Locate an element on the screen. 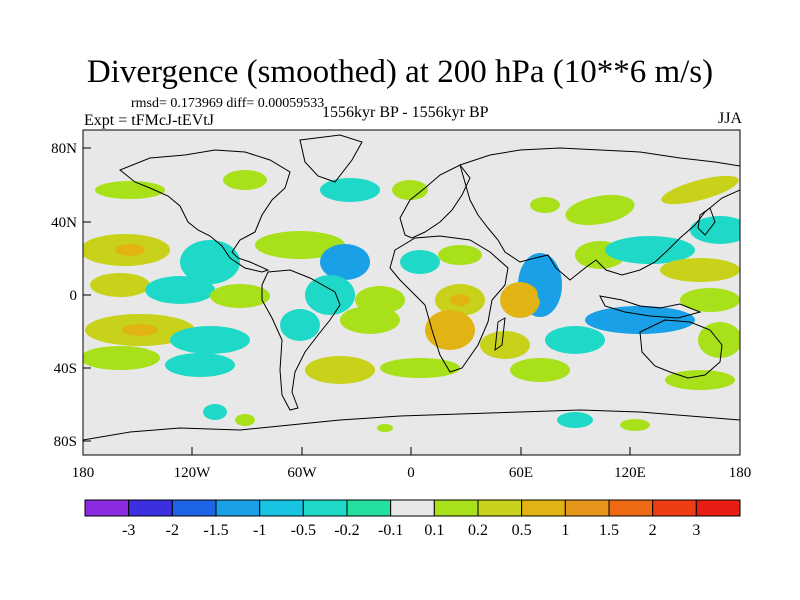  colorbar-label: -1.5 is located at coordinates (215, 530).